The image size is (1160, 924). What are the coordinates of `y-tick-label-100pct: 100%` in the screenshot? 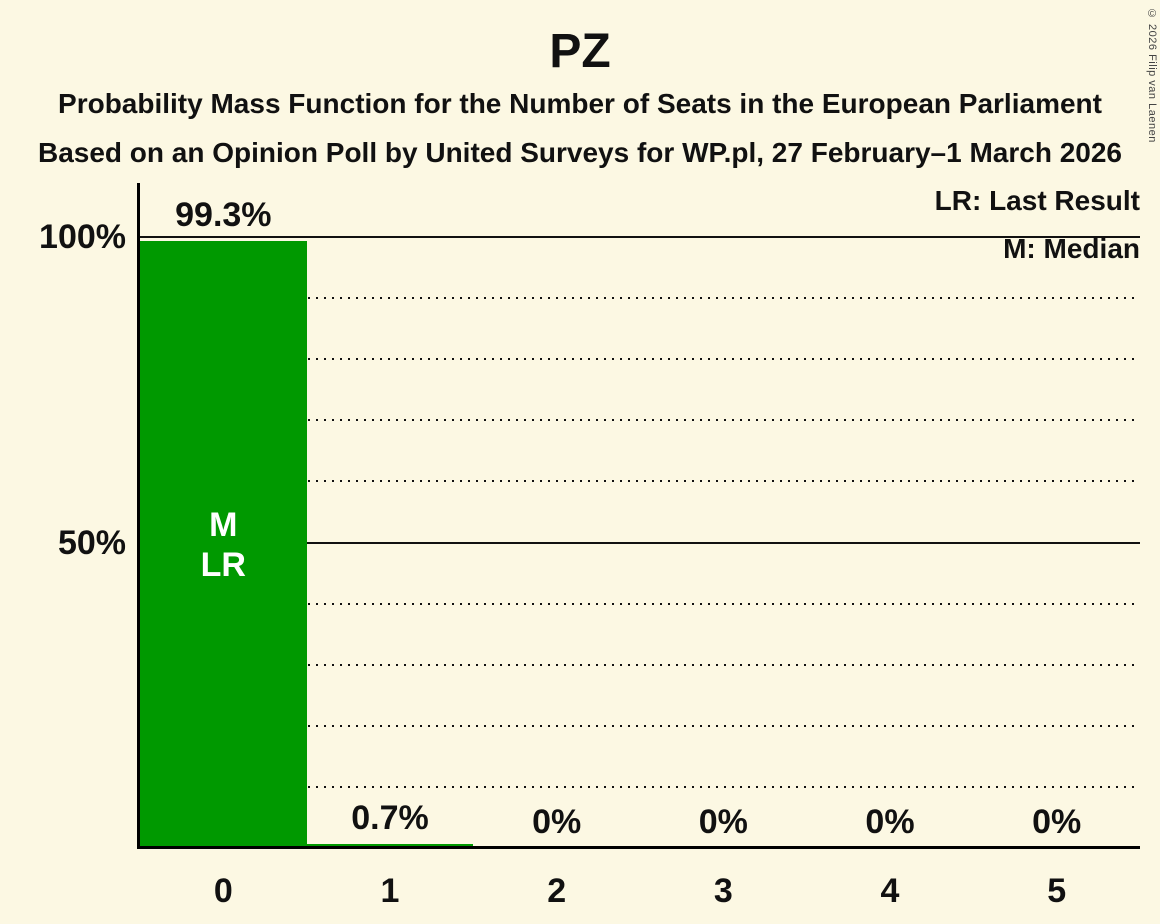 It's located at (82, 237).